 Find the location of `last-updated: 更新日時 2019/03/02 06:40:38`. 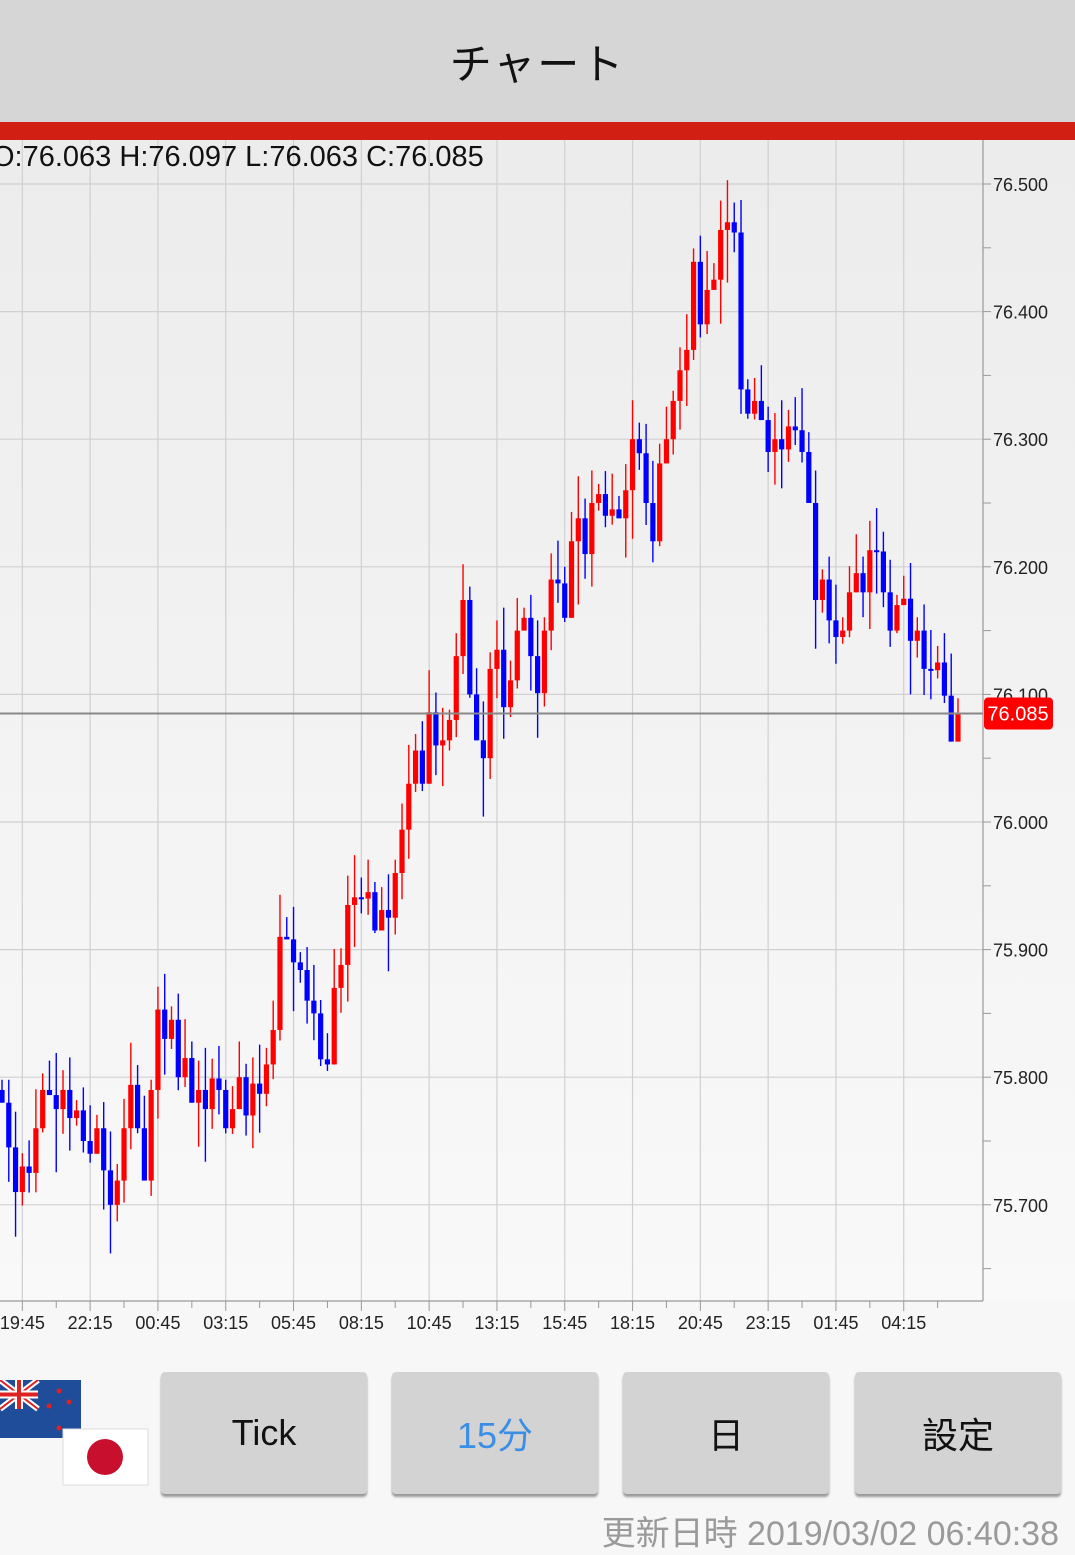

last-updated: 更新日時 2019/03/02 06:40:38 is located at coordinates (830, 1534).